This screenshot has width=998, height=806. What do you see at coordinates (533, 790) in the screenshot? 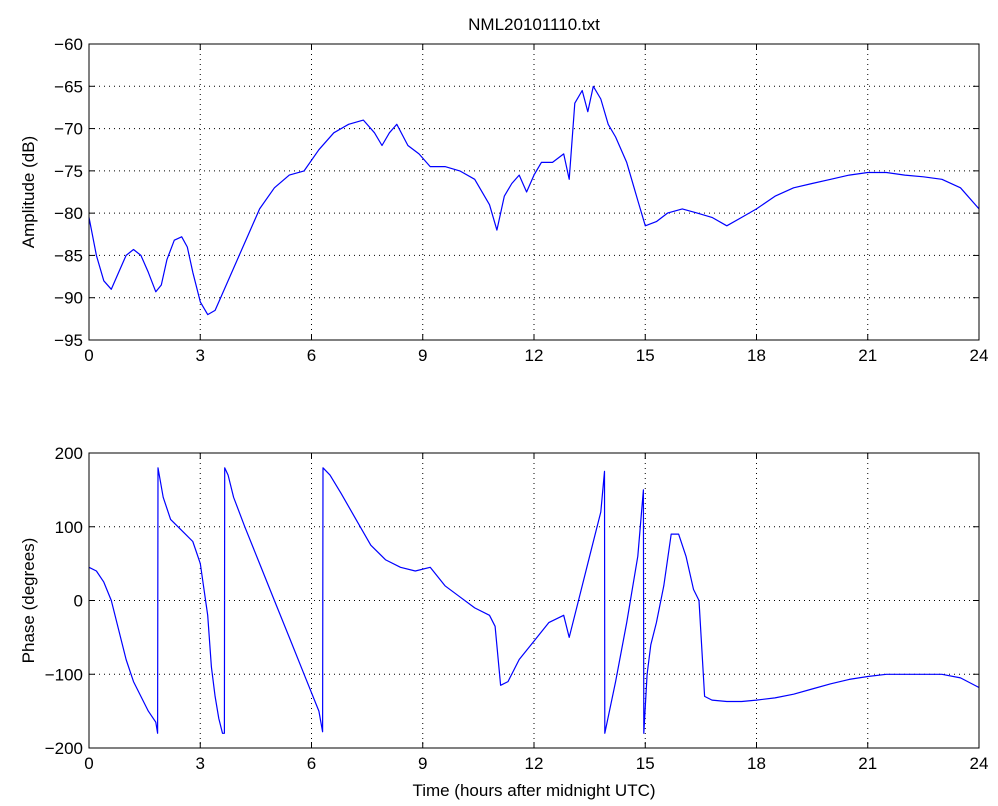
I see `figure-xlabel: Time (hours after midnight UTC)` at bounding box center [533, 790].